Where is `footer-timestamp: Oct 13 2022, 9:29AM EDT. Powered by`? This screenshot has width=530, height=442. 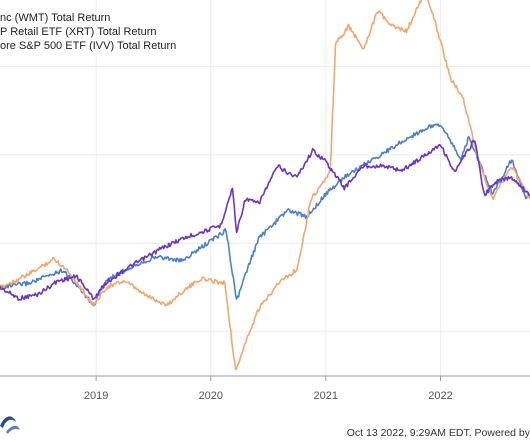 footer-timestamp: Oct 13 2022, 9:29AM EDT. Powered by is located at coordinates (438, 433).